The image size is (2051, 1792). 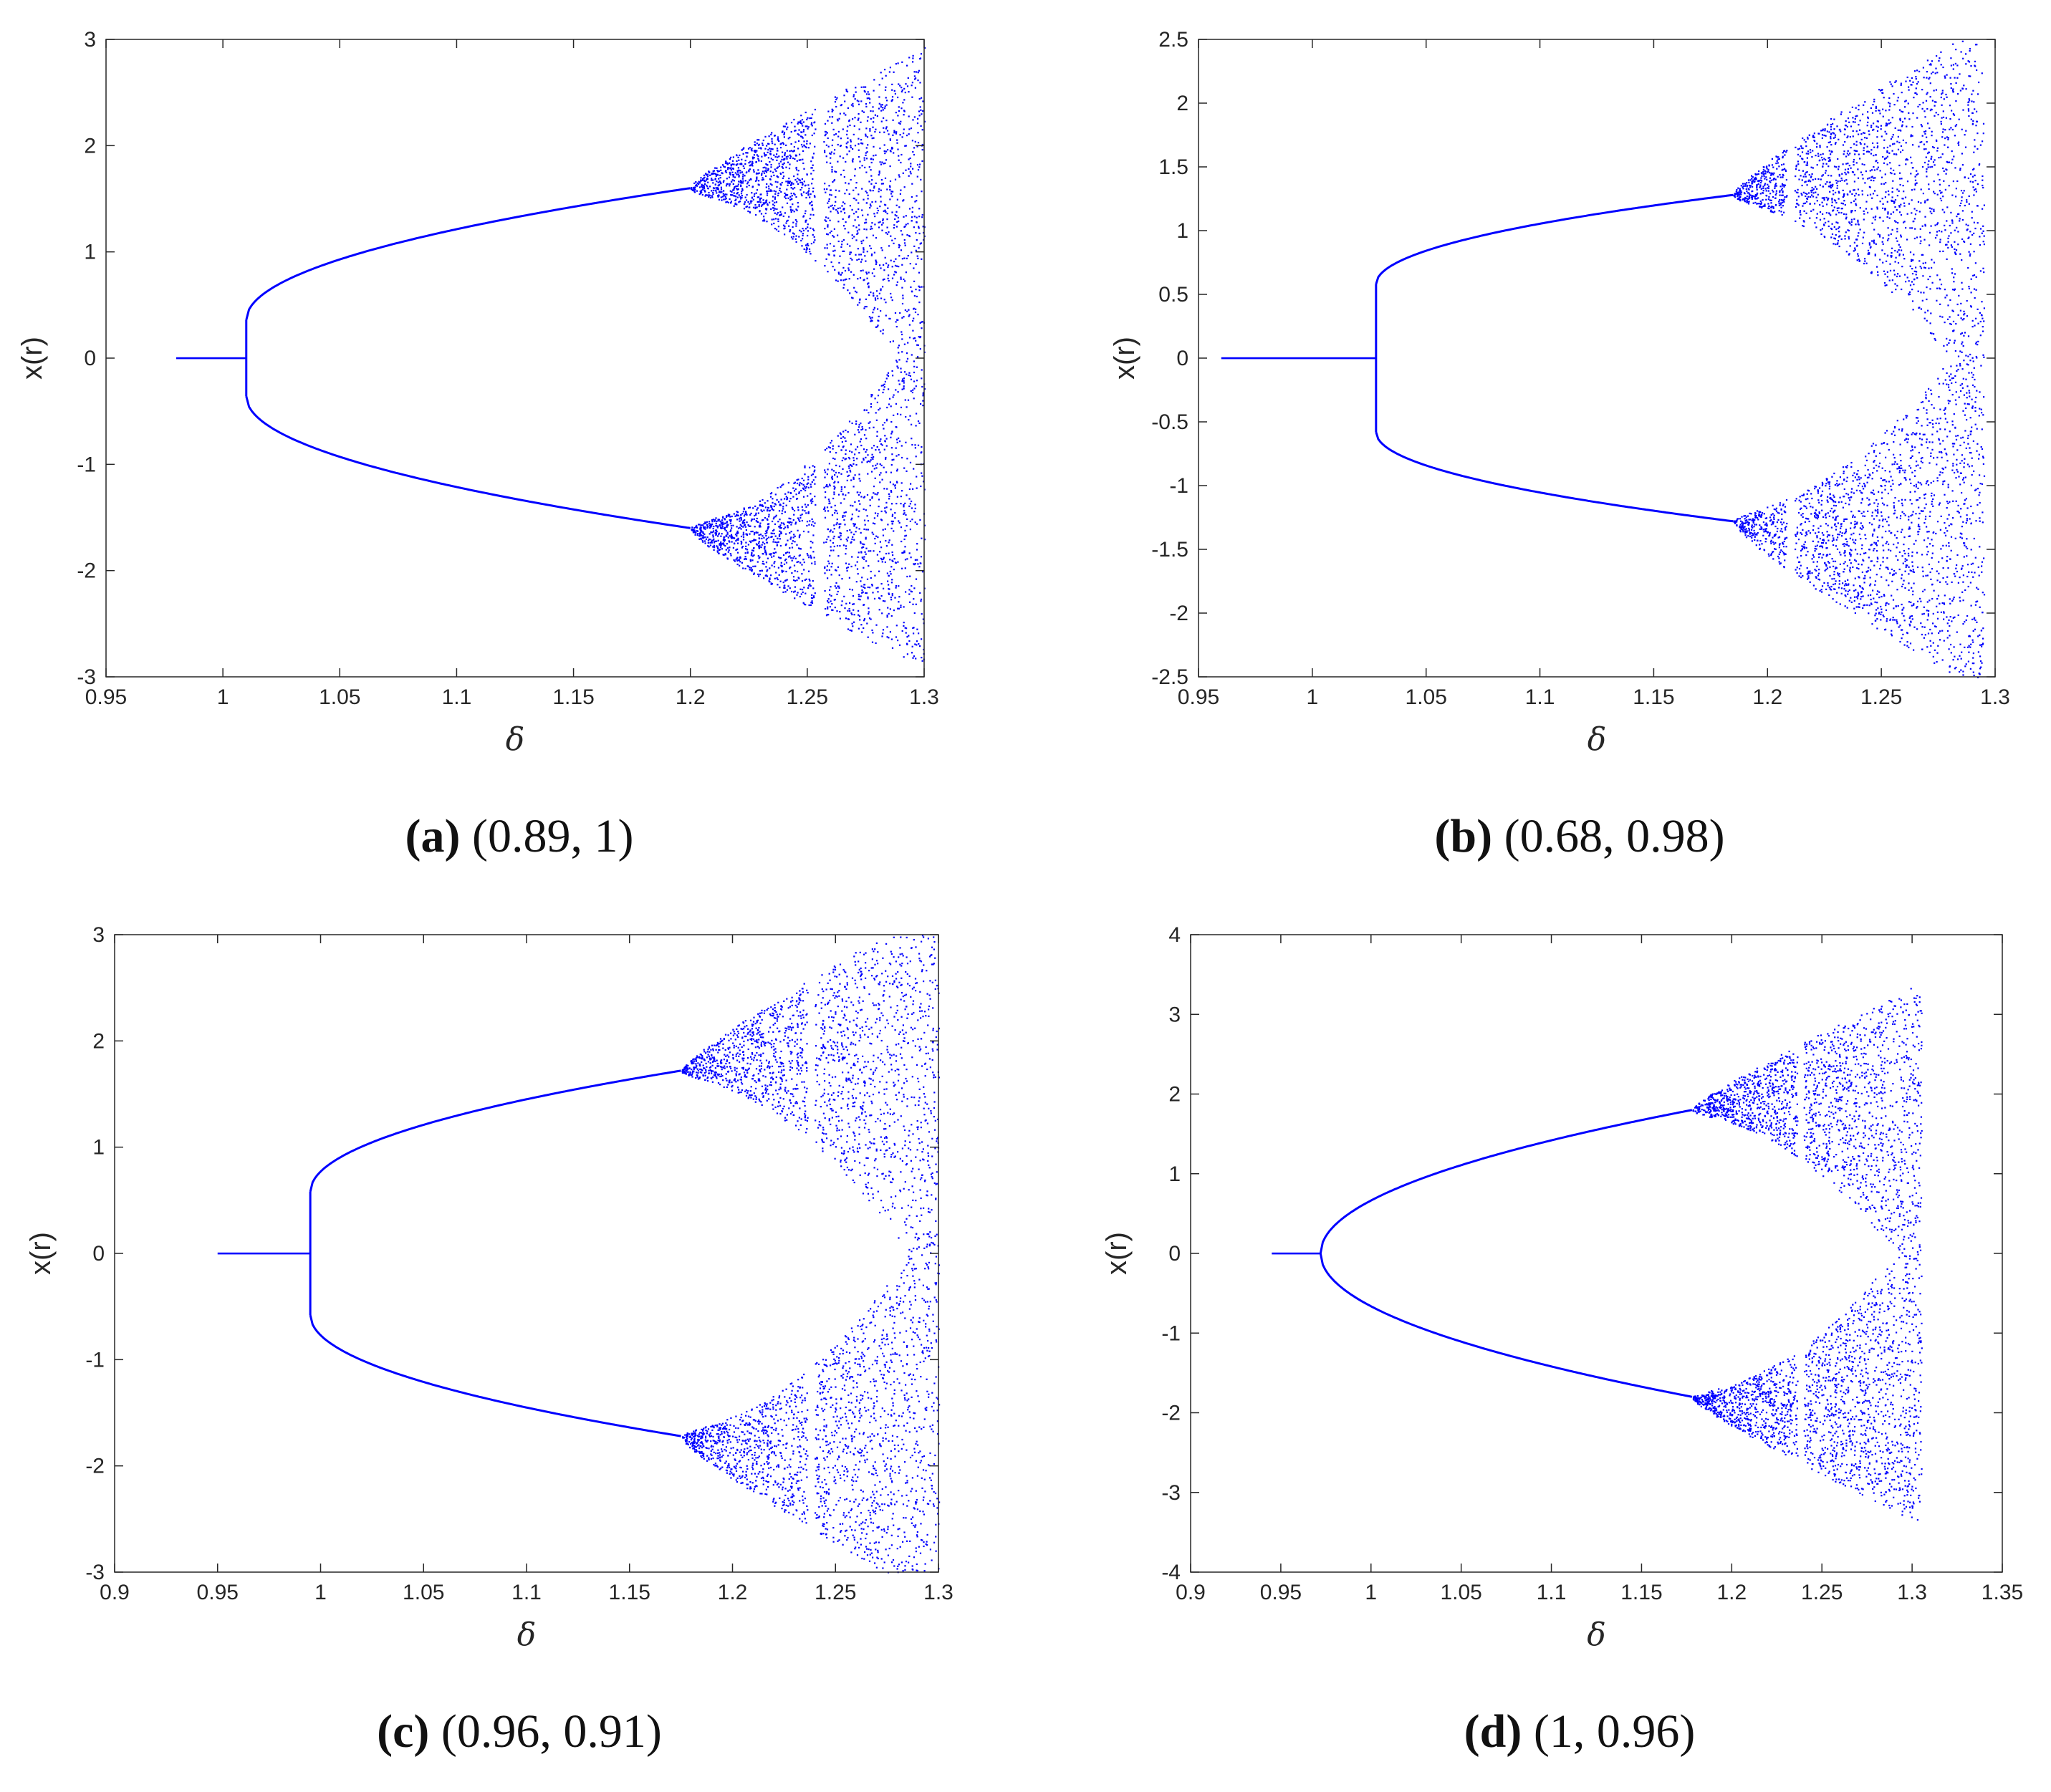 I want to click on upper-branch, so click(x=1554, y=239).